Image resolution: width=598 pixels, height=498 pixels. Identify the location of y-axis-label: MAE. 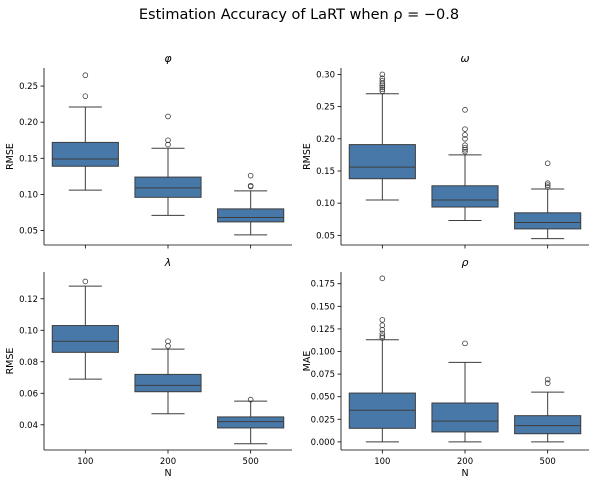
(307, 361).